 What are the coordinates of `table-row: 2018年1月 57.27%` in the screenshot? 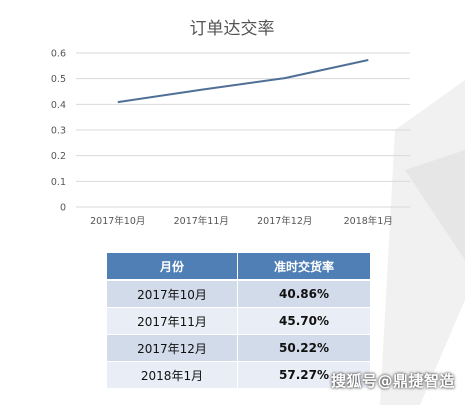 It's located at (239, 374).